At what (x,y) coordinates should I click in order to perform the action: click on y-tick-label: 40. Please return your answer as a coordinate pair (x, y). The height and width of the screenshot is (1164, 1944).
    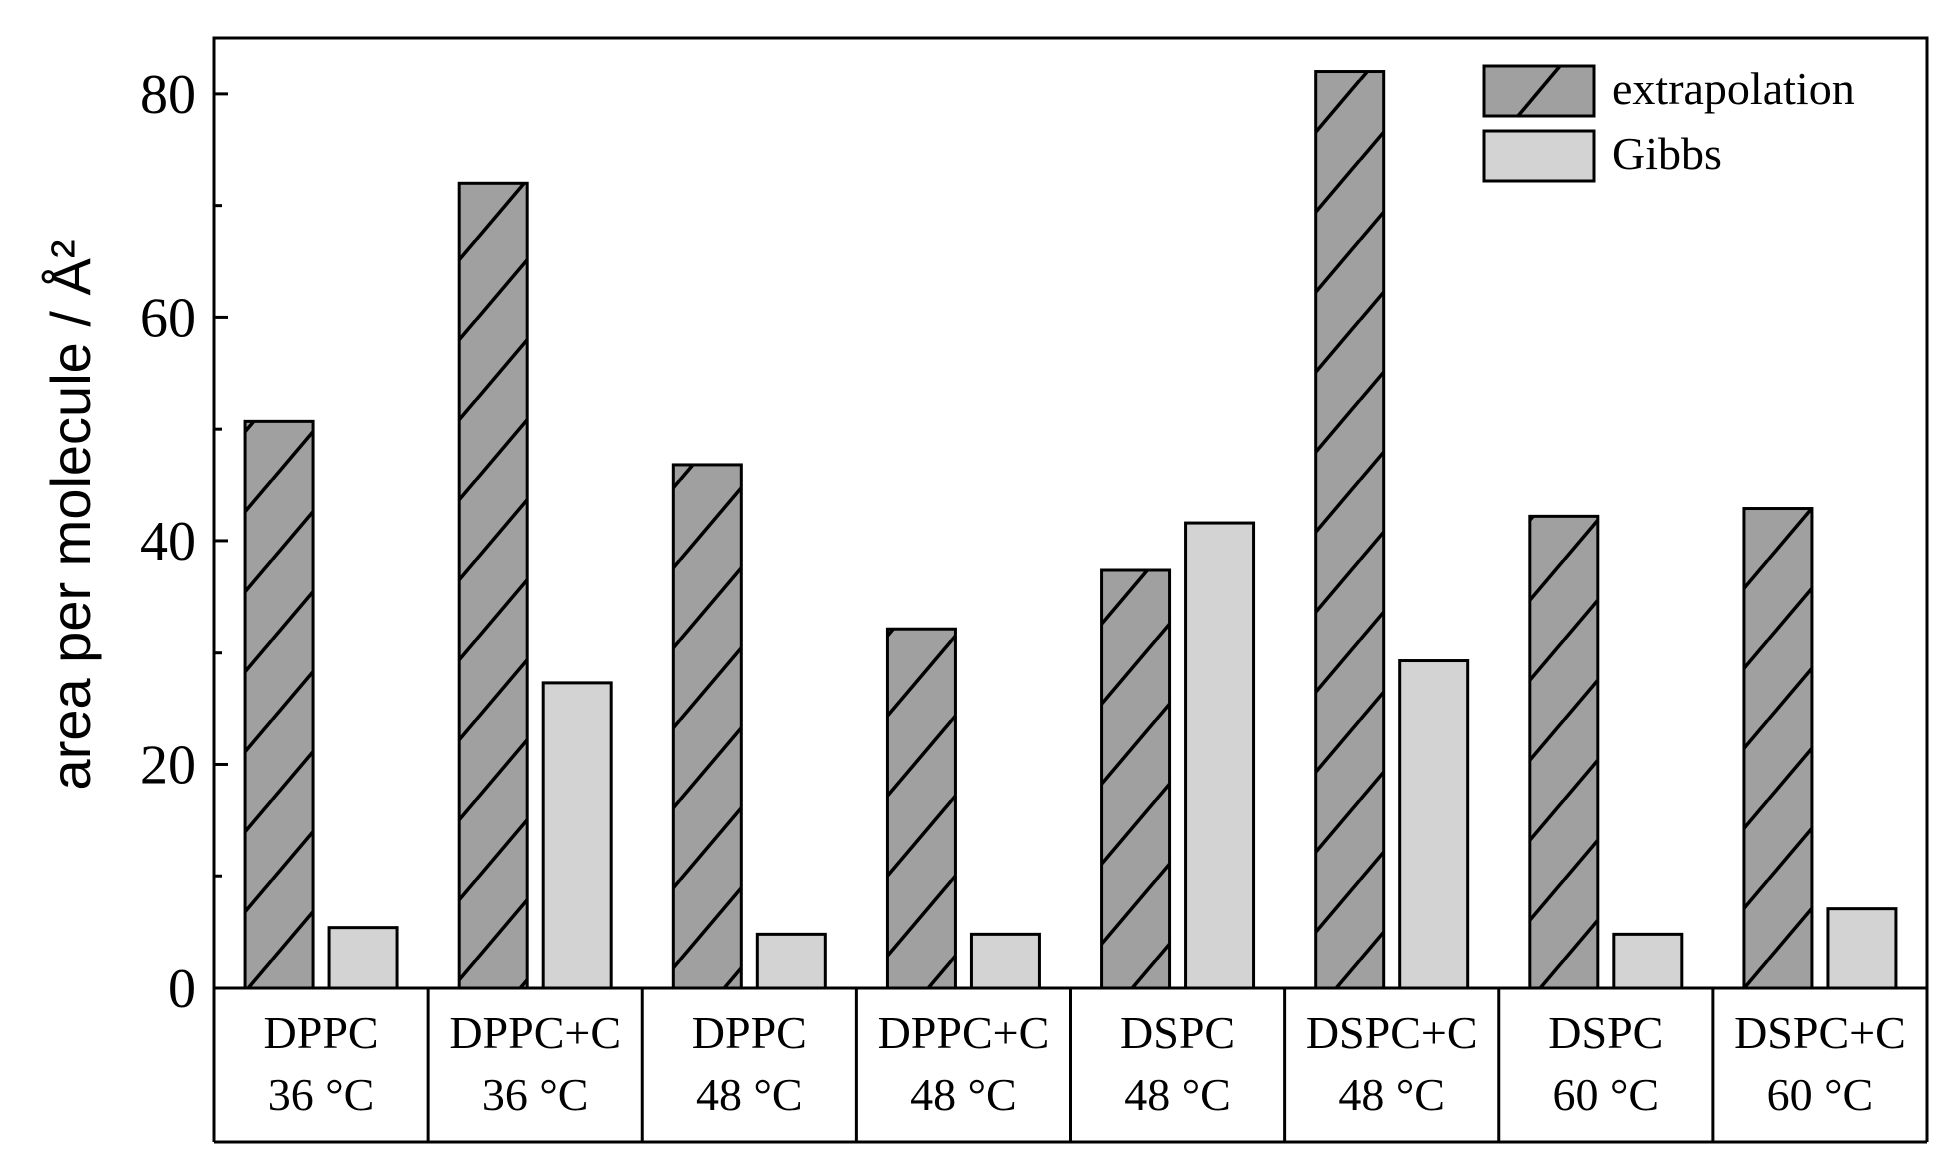
    Looking at the image, I should click on (168, 542).